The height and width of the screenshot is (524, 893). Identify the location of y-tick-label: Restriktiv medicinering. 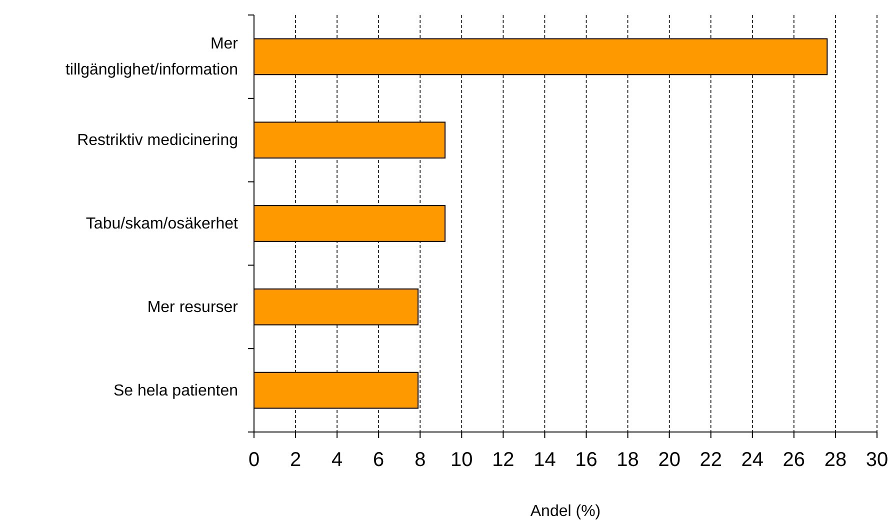
(157, 141).